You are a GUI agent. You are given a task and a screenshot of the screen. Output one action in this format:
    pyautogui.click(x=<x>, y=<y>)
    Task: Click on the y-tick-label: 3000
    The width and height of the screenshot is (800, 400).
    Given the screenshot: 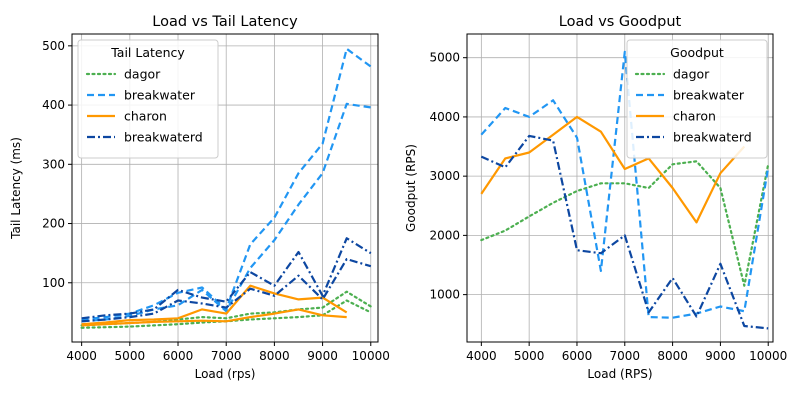 What is the action you would take?
    pyautogui.click(x=444, y=176)
    